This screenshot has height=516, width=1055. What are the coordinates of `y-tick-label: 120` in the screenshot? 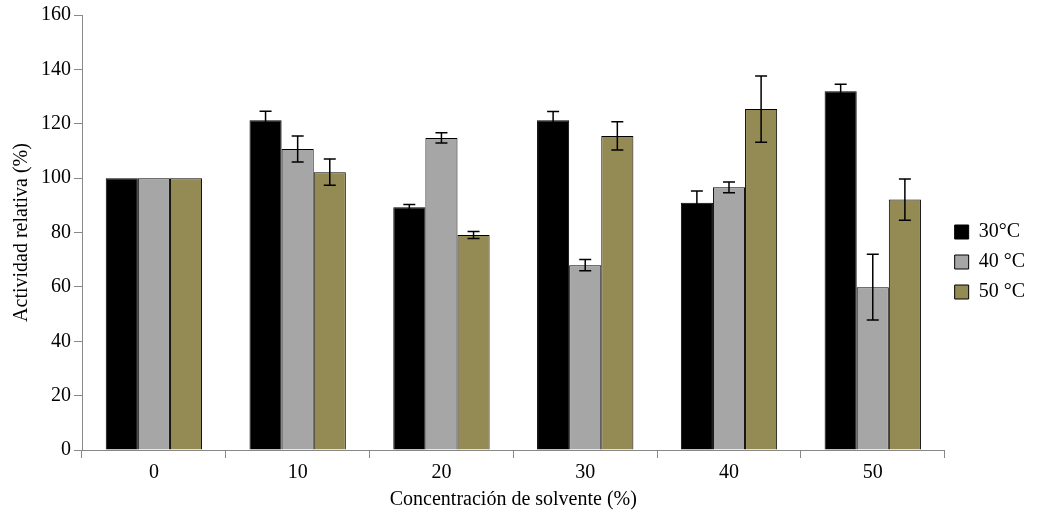 It's located at (56, 122).